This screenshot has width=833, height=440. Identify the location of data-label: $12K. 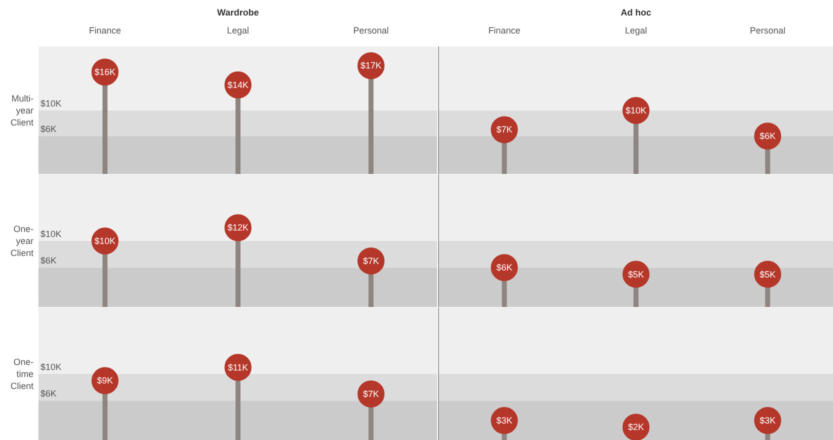
(238, 227).